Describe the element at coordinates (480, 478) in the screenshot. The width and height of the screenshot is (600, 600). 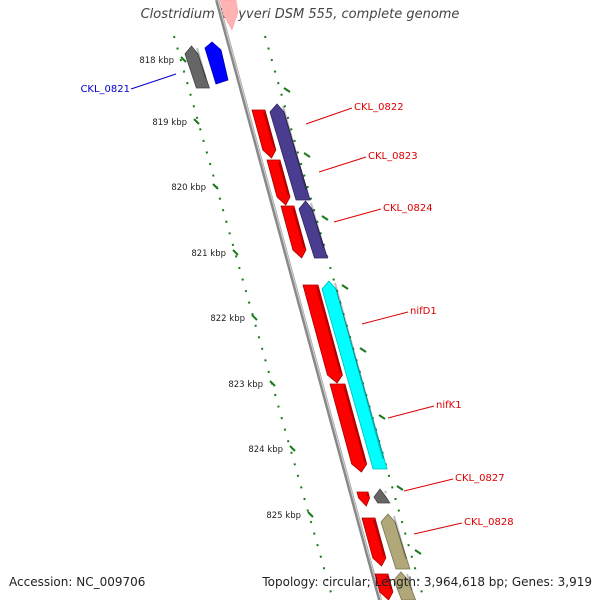
I see `gene-label: CKL_0827` at that location.